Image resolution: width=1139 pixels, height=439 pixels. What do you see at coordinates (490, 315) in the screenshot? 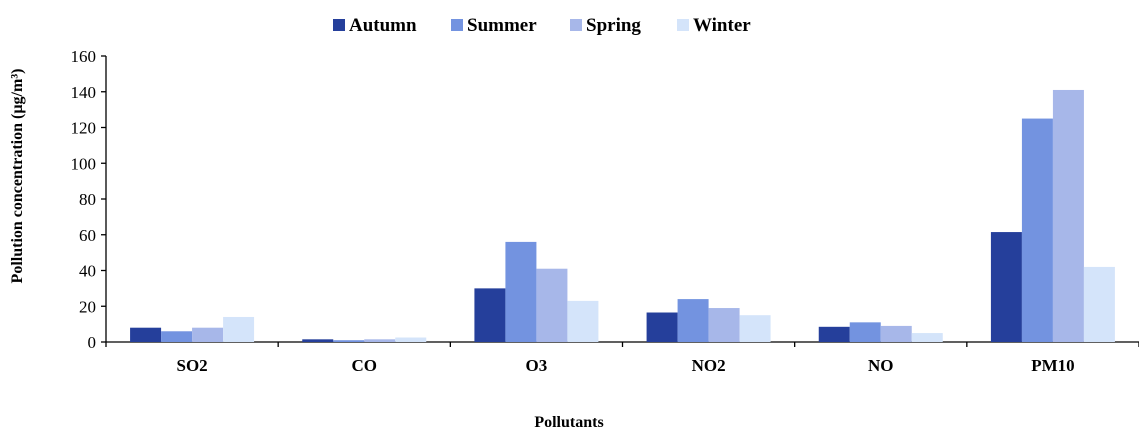
I see `bar-autumn-o3` at bounding box center [490, 315].